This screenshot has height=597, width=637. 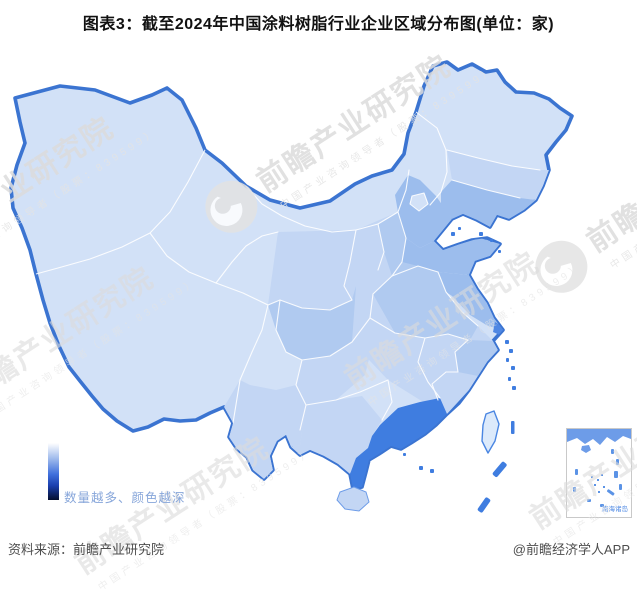 I want to click on region-hainan, so click(x=353, y=499).